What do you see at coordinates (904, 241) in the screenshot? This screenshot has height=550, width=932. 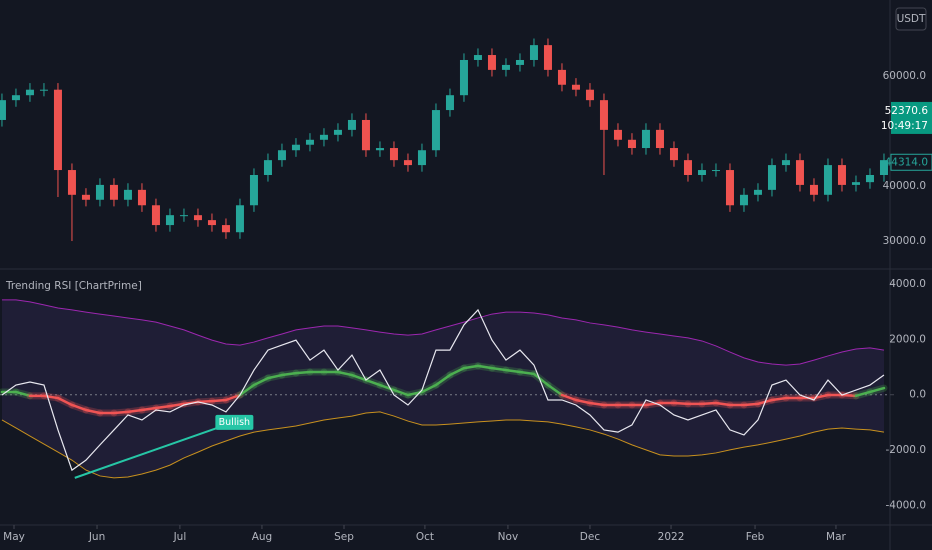 I see `y-tick-label: 30000.0` at bounding box center [904, 241].